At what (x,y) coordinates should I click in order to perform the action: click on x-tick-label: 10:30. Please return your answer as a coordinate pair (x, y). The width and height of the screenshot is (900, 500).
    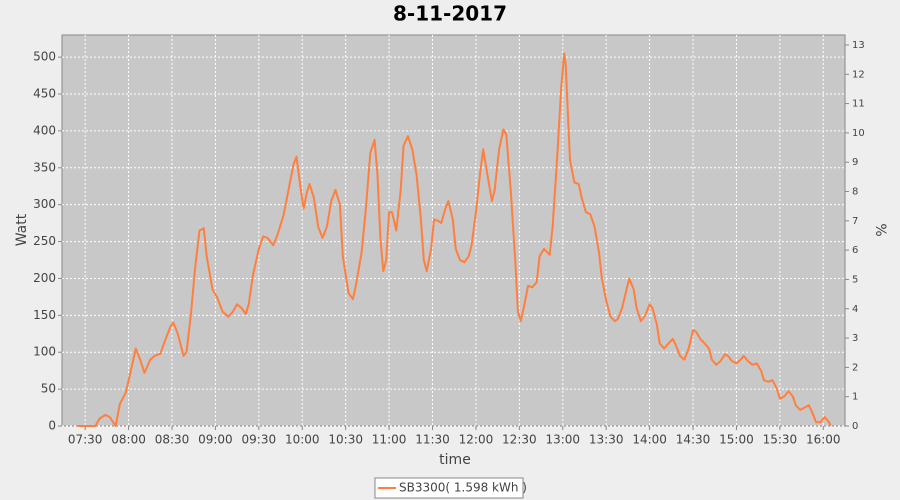
    Looking at the image, I should click on (345, 440).